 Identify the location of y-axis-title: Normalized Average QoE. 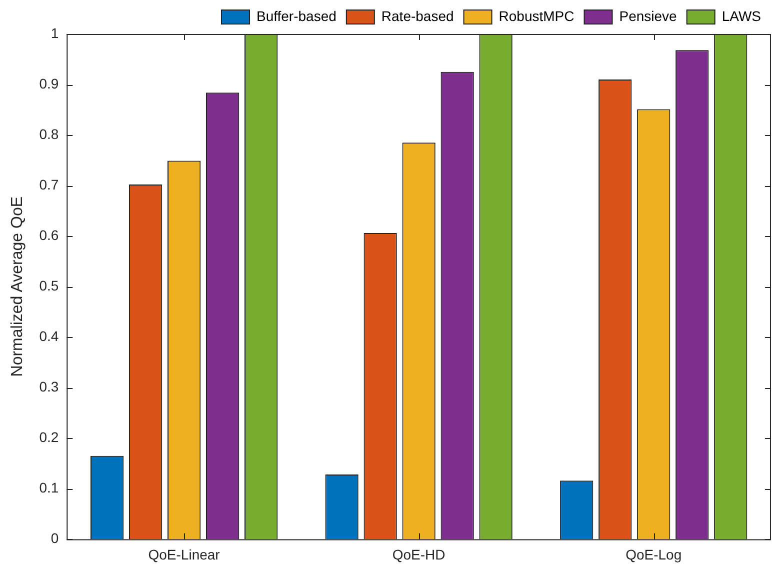
(17, 286).